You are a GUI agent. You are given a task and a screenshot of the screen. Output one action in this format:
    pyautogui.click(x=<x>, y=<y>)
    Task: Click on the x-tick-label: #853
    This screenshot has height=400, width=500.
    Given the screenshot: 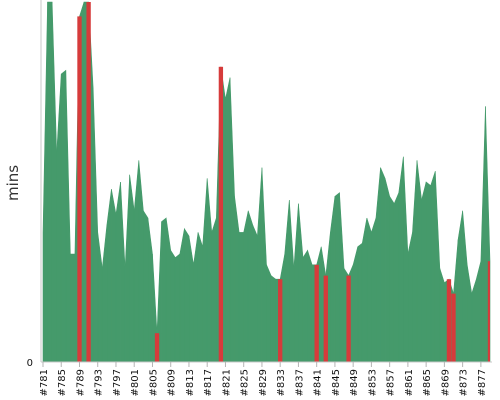 What is the action you would take?
    pyautogui.click(x=372, y=382)
    